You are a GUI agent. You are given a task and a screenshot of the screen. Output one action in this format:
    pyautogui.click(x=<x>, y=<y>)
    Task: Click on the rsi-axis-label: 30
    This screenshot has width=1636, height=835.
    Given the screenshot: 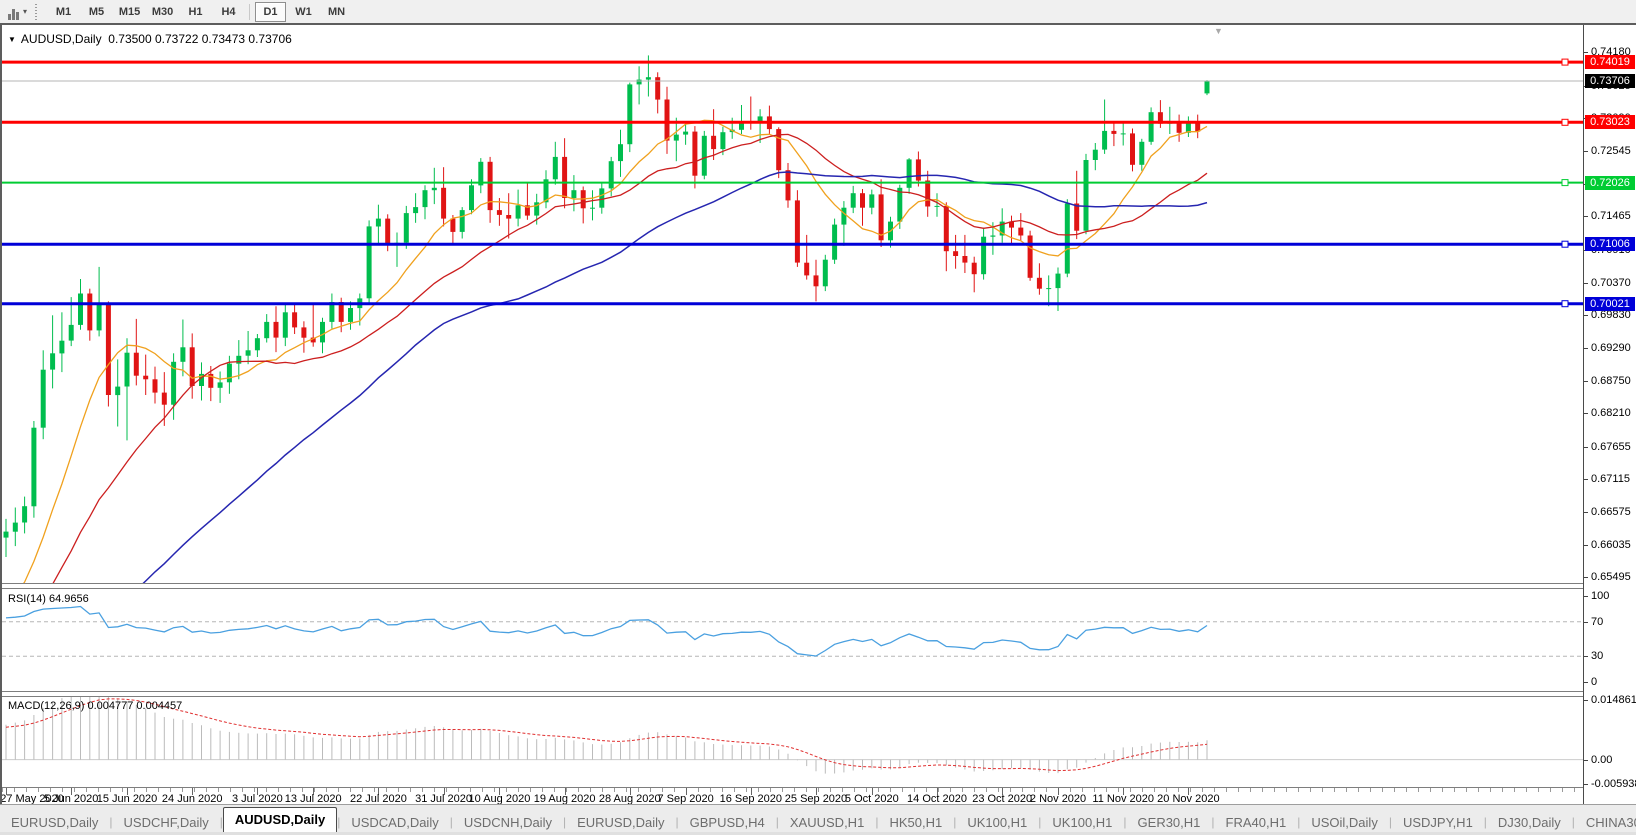 What is the action you would take?
    pyautogui.click(x=1593, y=656)
    